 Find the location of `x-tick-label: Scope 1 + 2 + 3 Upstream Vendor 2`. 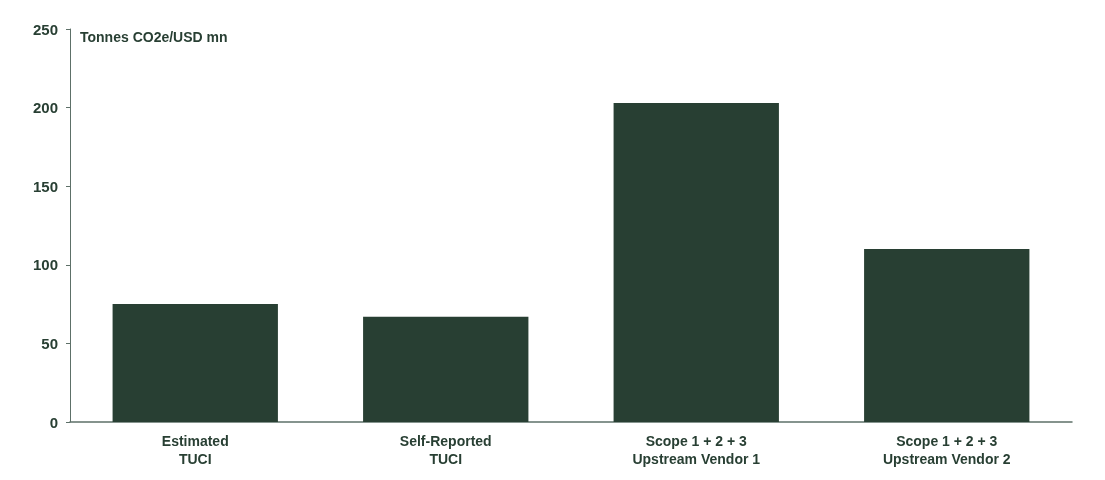

x-tick-label: Scope 1 + 2 + 3 Upstream Vendor 2 is located at coordinates (946, 450).